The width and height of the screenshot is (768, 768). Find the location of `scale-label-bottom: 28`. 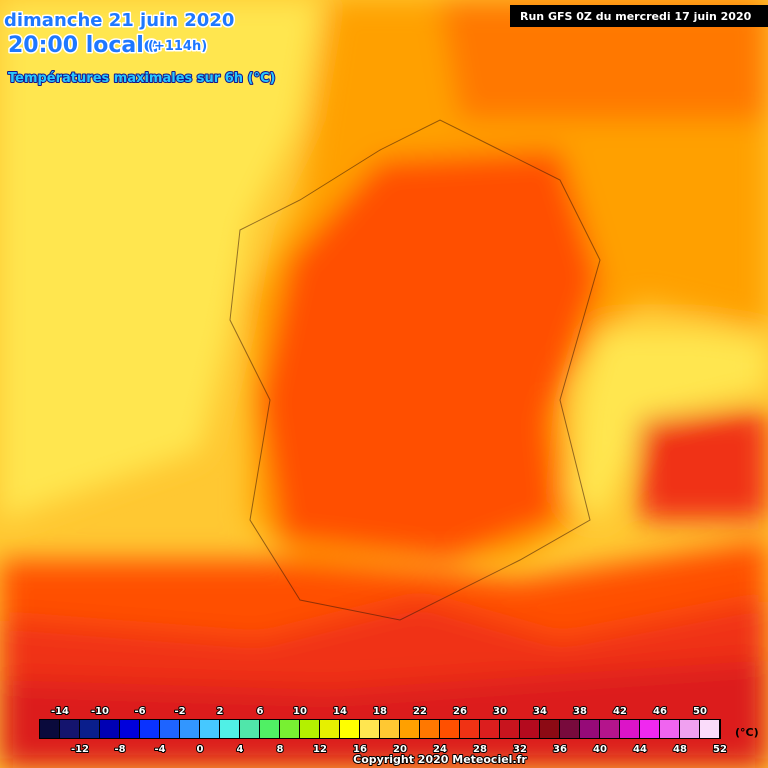

scale-label-bottom: 28 is located at coordinates (480, 749).